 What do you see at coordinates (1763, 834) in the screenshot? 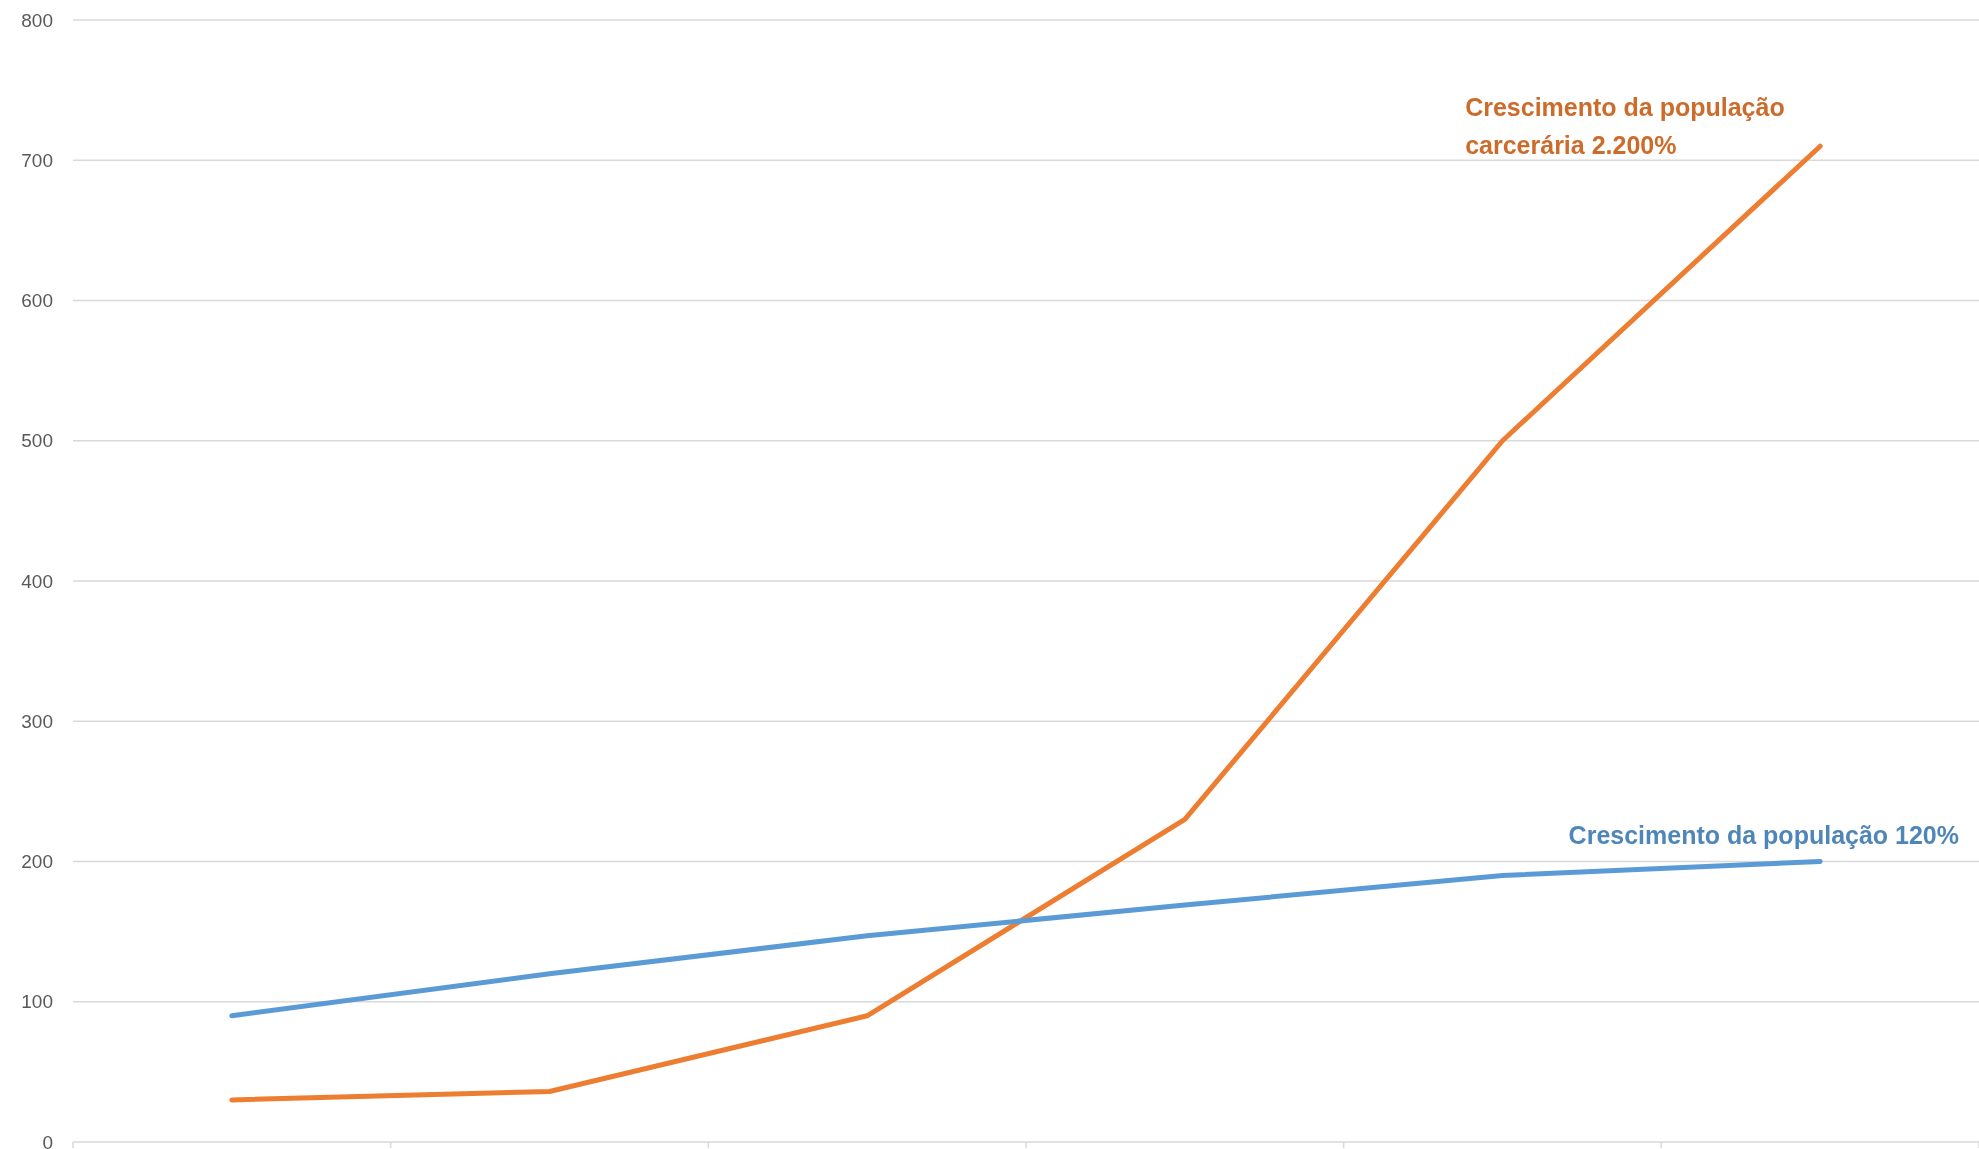
I see `series-label: Crescimento da população 120%` at bounding box center [1763, 834].